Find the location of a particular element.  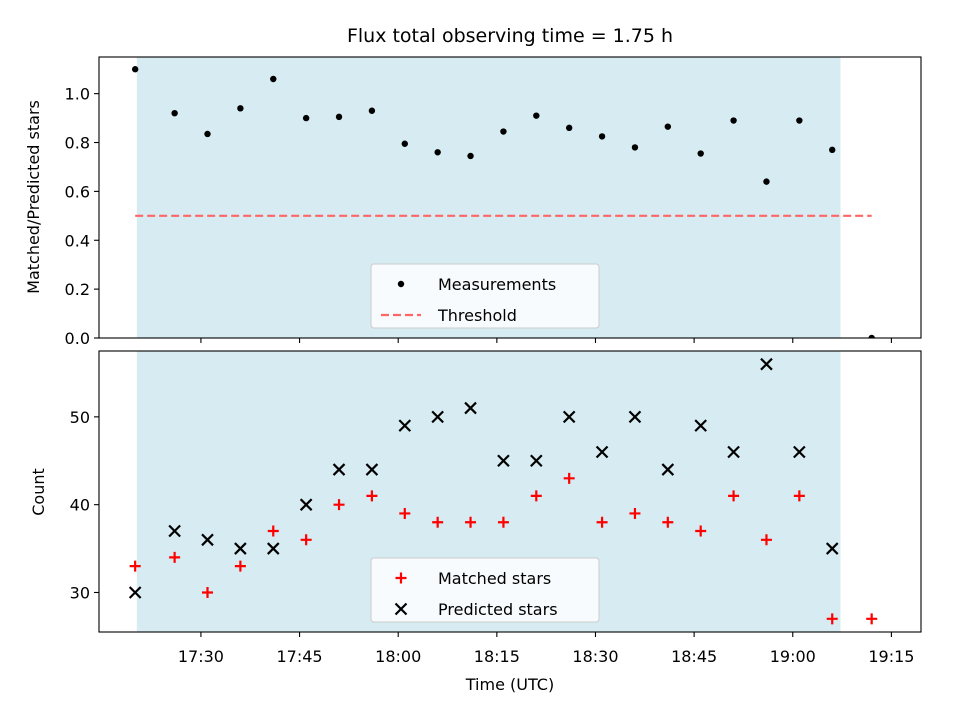

x-tick-label: 17:45 is located at coordinates (300, 656).